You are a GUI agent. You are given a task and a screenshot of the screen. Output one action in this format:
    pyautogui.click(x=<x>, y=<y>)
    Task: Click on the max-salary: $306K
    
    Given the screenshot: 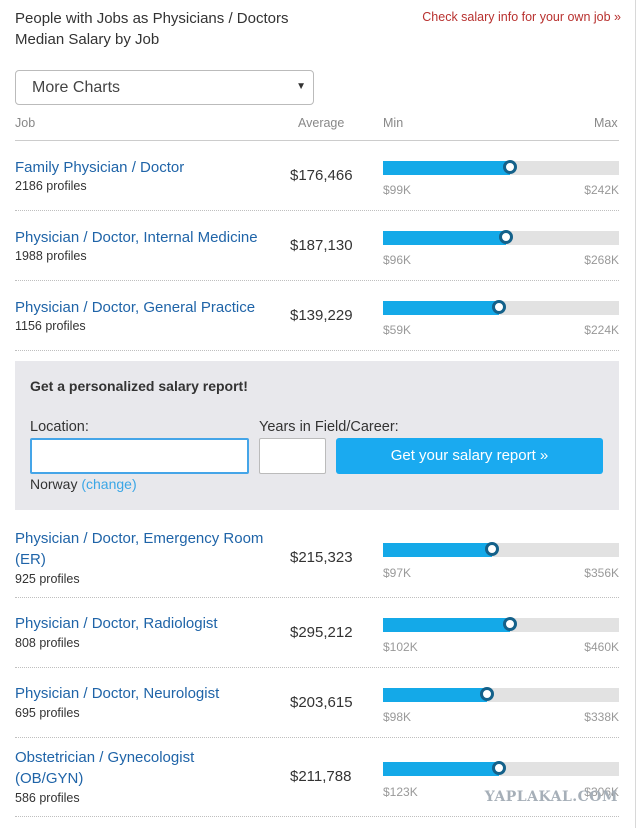 What is the action you would take?
    pyautogui.click(x=601, y=792)
    